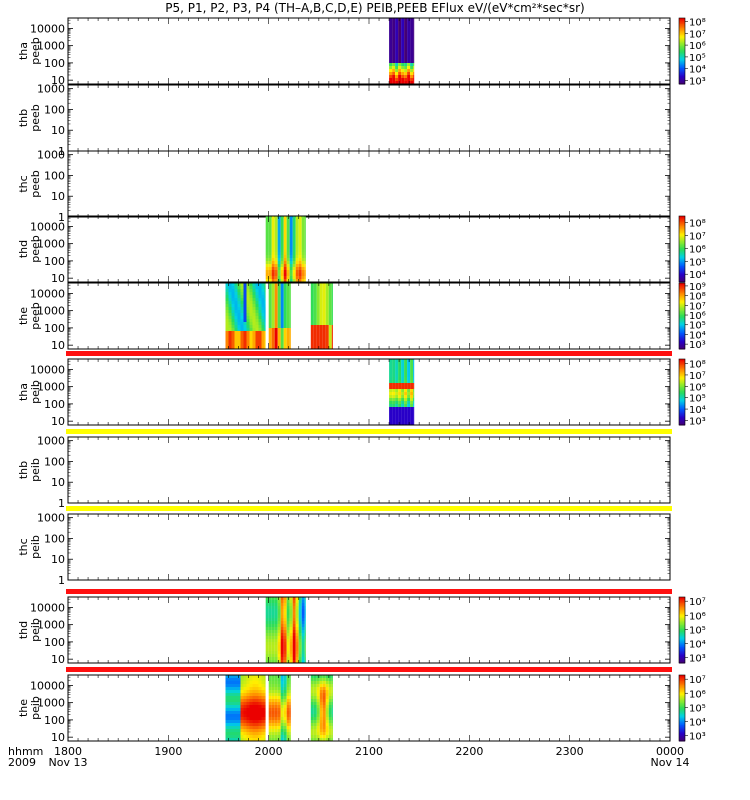 This screenshot has width=750, height=800. What do you see at coordinates (68, 751) in the screenshot?
I see `x-tick-label: 1800` at bounding box center [68, 751].